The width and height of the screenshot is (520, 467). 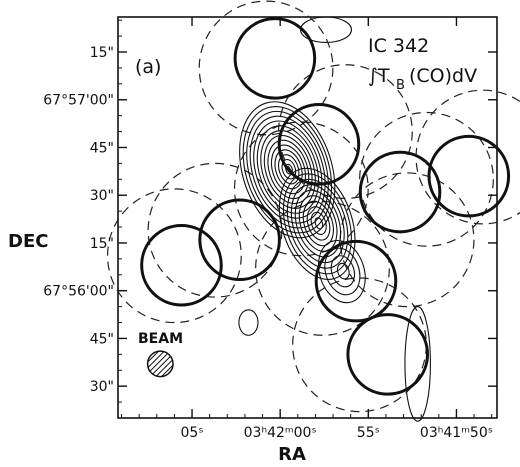 I want to click on quantity-subscript: B, so click(x=400, y=85).